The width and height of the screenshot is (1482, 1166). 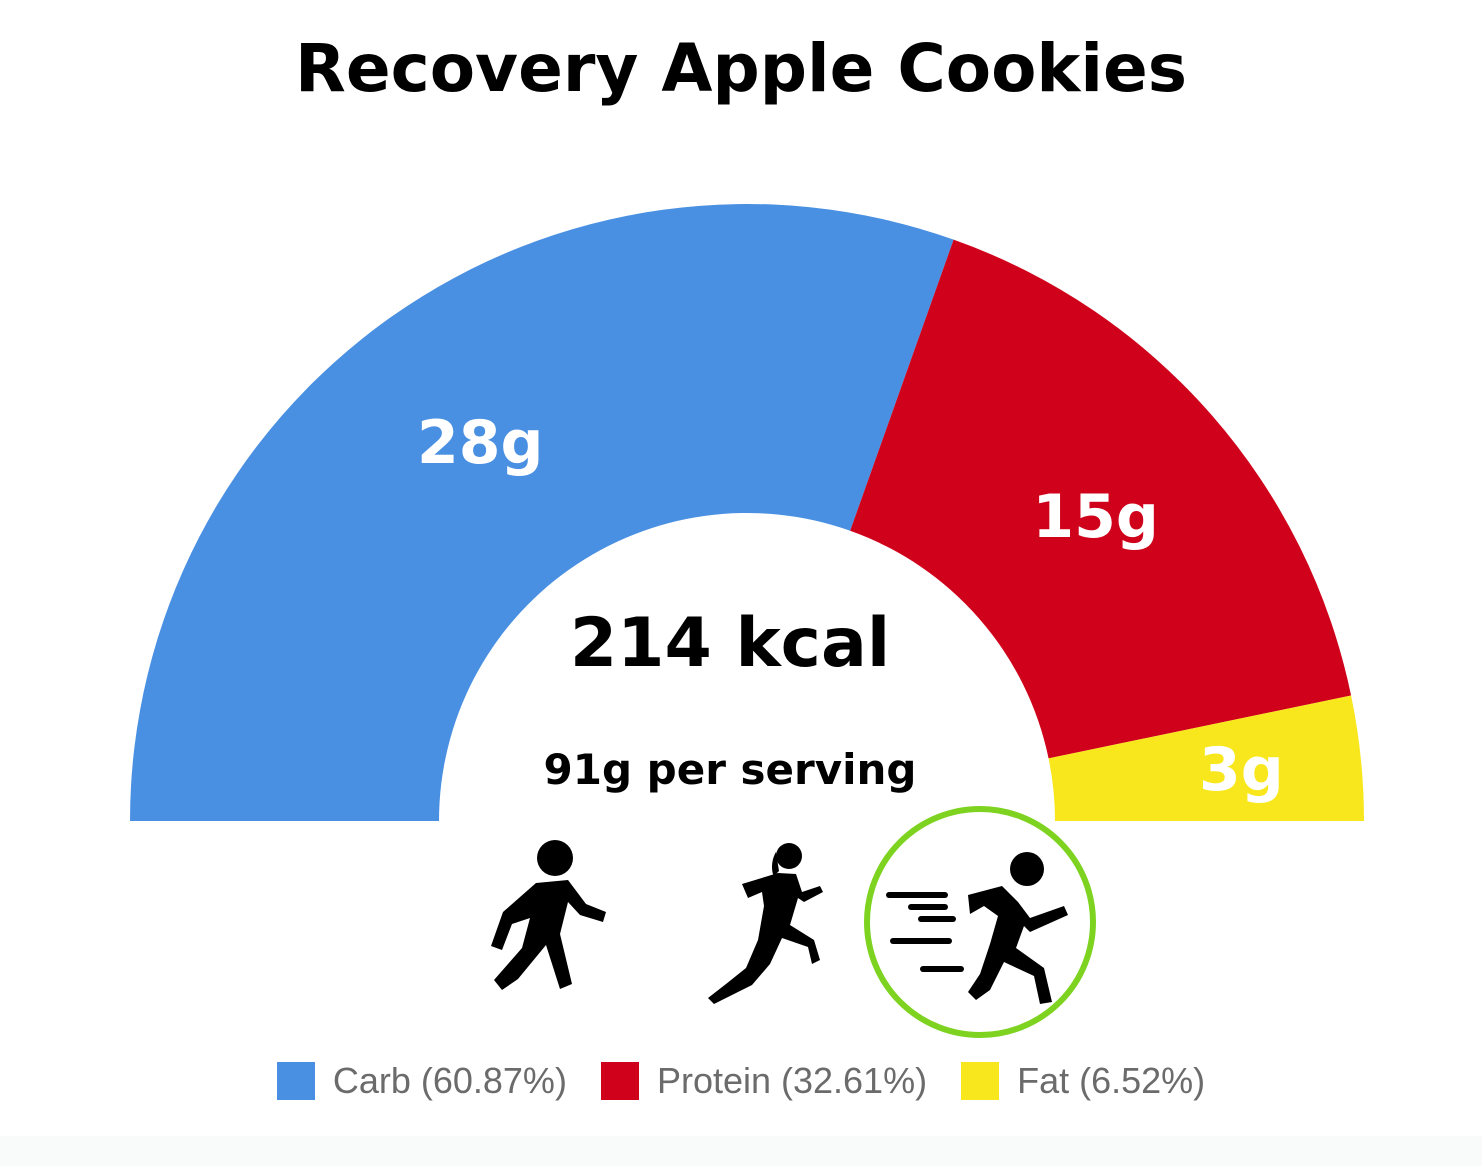 What do you see at coordinates (1095, 517) in the screenshot?
I see `slice-label-protein: 15g` at bounding box center [1095, 517].